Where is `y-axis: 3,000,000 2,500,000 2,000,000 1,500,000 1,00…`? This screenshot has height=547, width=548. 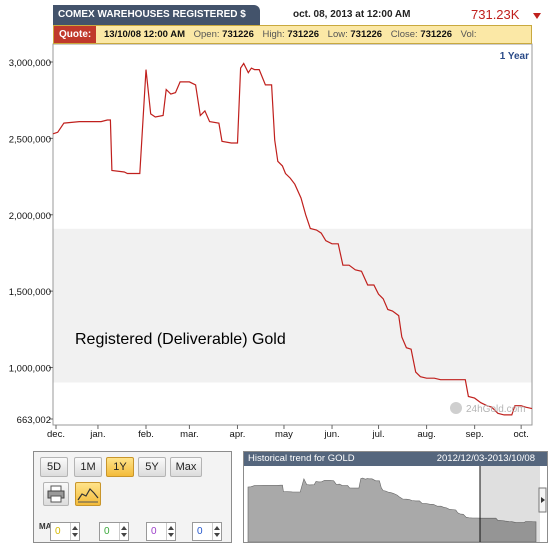
y-axis: 3,000,000 2,500,000 2,000,000 1,500,000 1,00… is located at coordinates (31, 242).